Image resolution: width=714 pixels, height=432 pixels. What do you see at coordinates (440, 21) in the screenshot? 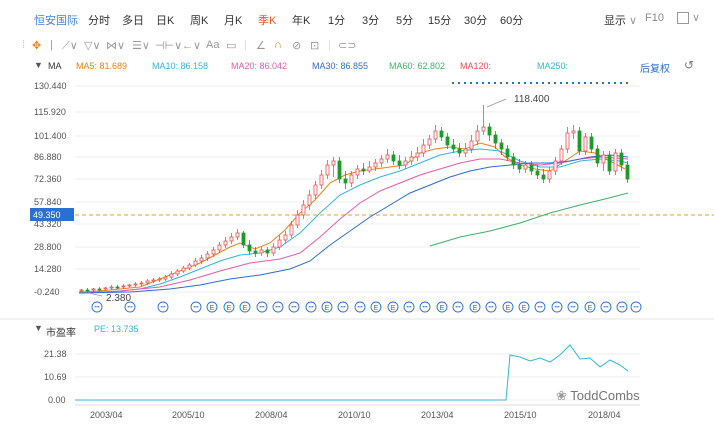
I see `tab-15min: 15分` at bounding box center [440, 21].